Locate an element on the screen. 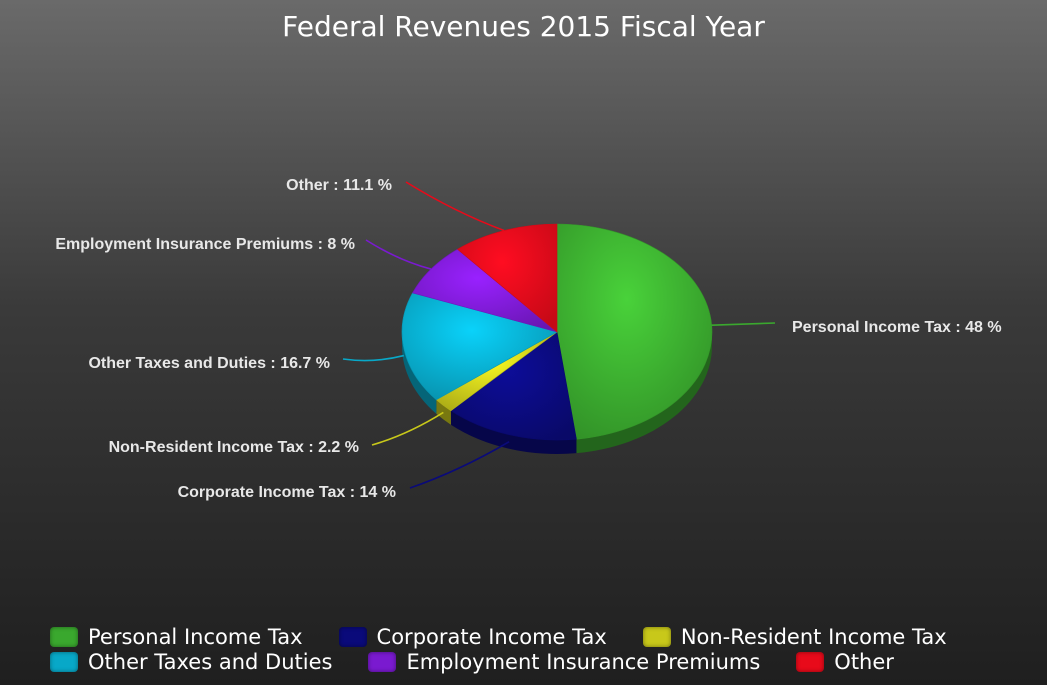 This screenshot has height=685, width=1047. legend-item-other-taxes-and-duties: Other Taxes and Duties is located at coordinates (191, 662).